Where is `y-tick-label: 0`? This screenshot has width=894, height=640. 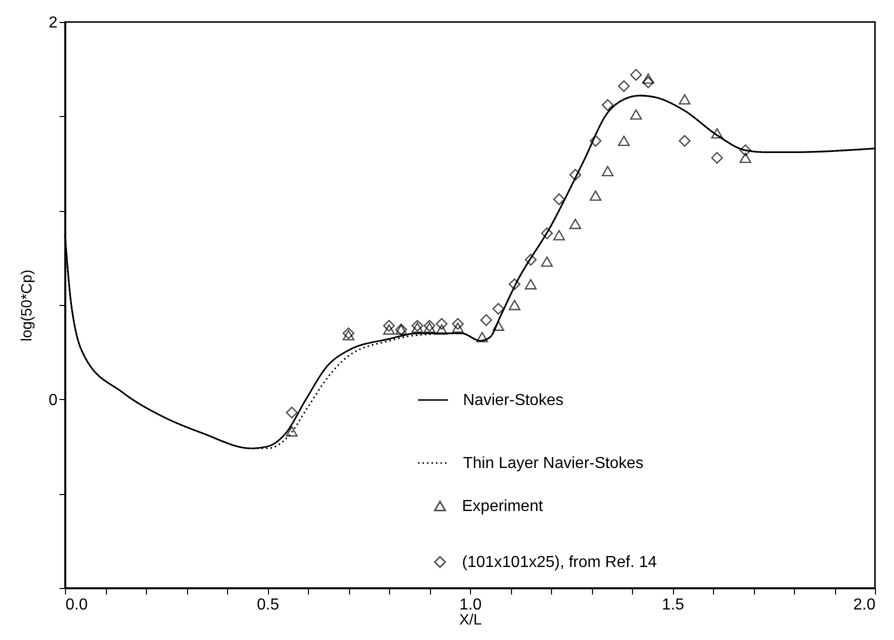 y-tick-label: 0 is located at coordinates (53, 400).